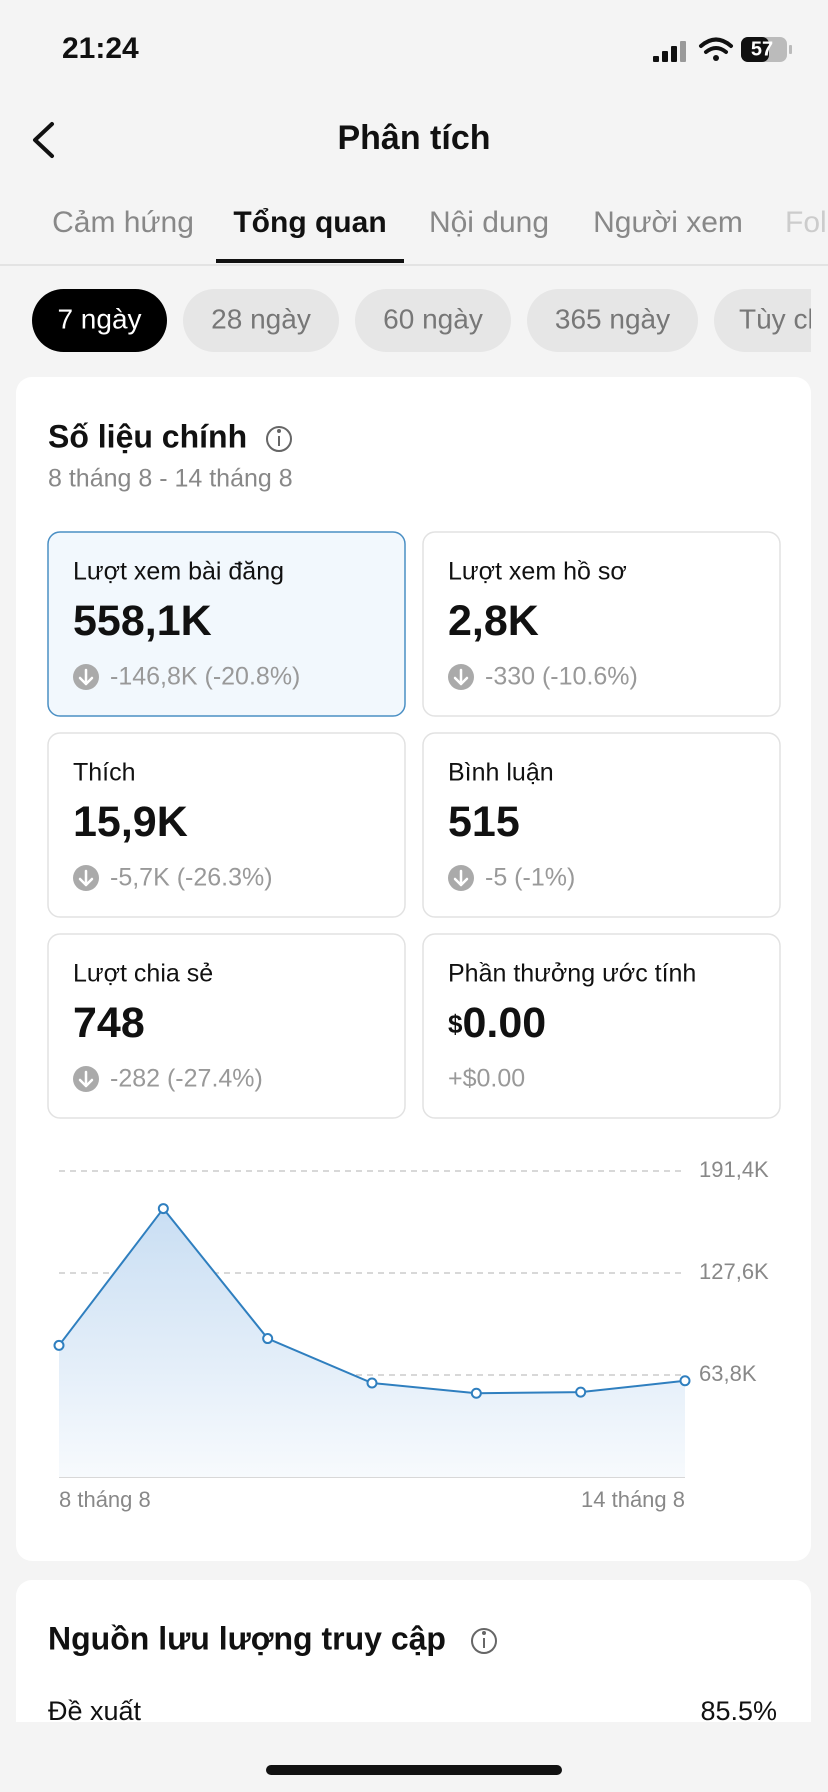 Image resolution: width=828 pixels, height=1792 pixels. I want to click on metric-value-text: 0.00, so click(504, 1023).